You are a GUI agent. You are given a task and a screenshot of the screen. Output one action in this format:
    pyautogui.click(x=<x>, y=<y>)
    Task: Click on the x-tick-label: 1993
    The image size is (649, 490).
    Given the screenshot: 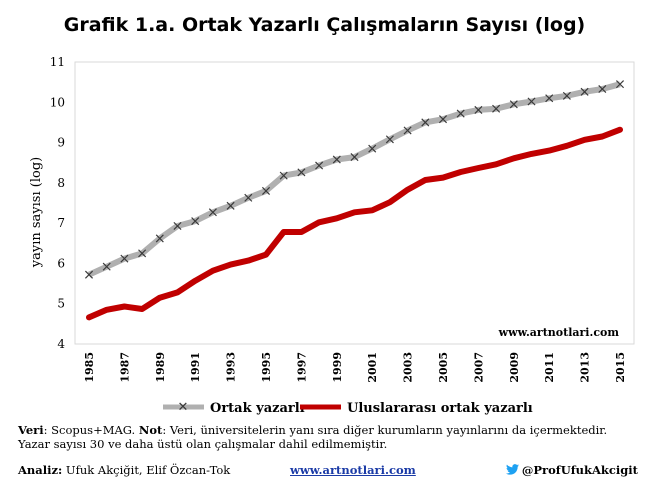 What is the action you would take?
    pyautogui.click(x=231, y=367)
    